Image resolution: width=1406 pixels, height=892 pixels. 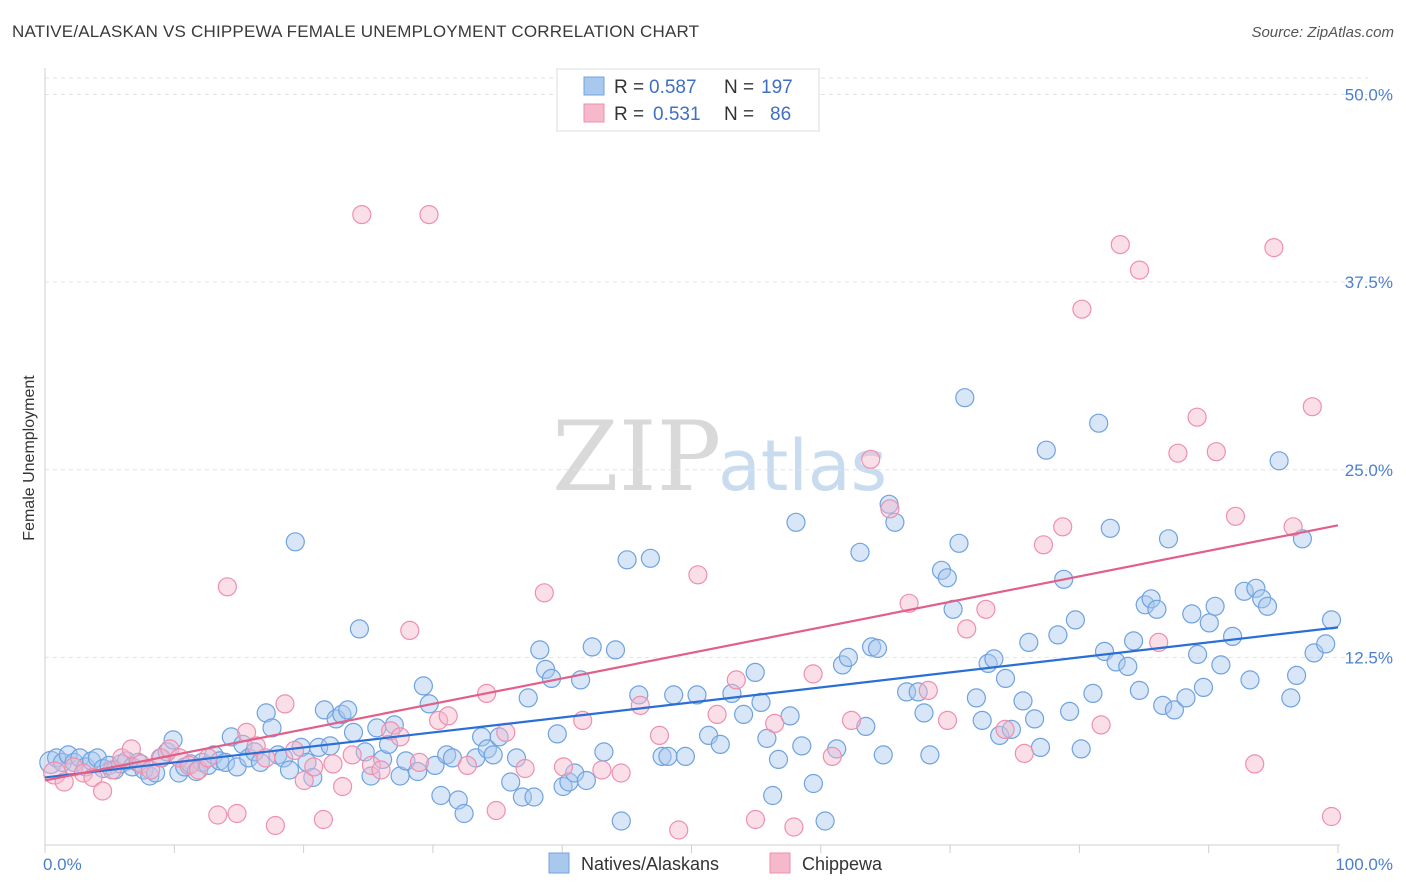 I want to click on x-tick-label: 100.0%, so click(x=1364, y=864).